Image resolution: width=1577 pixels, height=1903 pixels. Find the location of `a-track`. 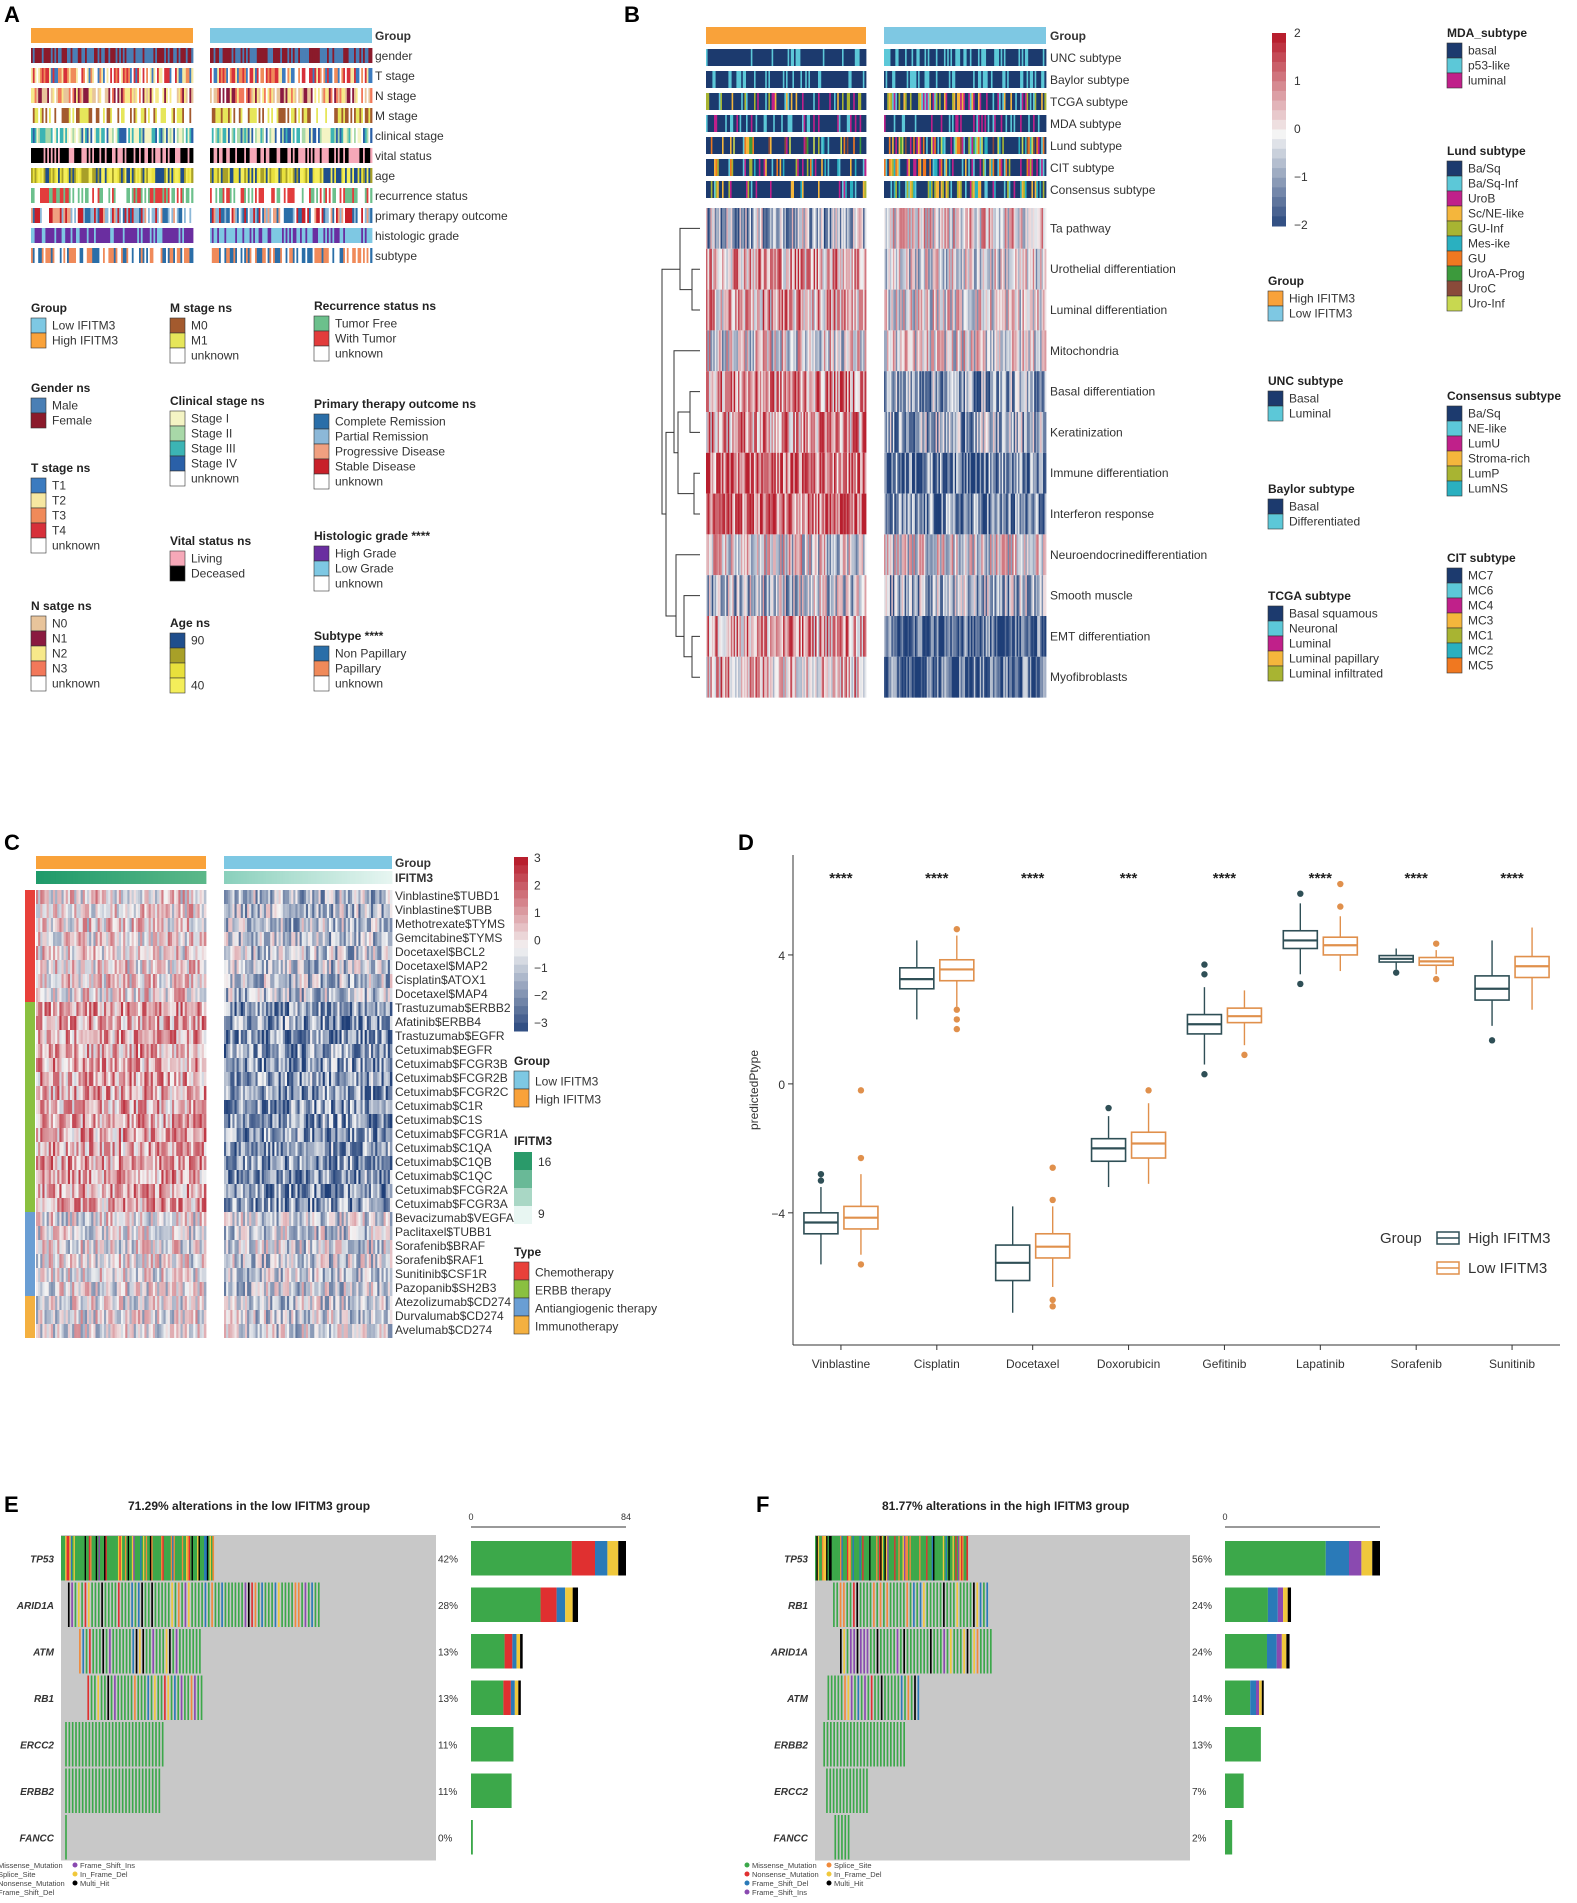

a-track is located at coordinates (291, 55).